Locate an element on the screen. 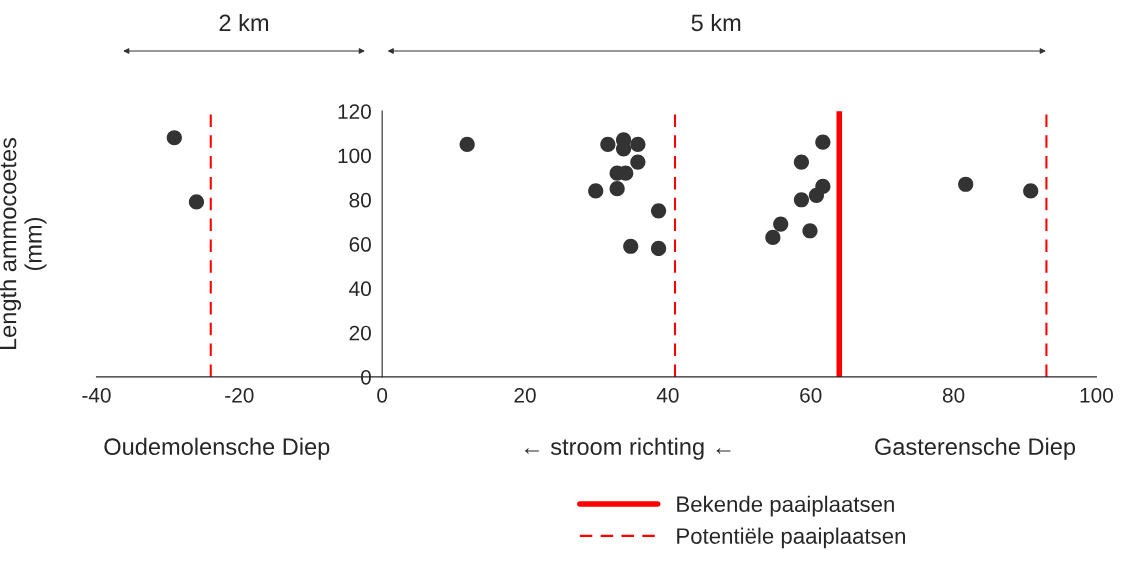 Image resolution: width=1135 pixels, height=579 pixels. x-tick-label: 0 is located at coordinates (382, 395).